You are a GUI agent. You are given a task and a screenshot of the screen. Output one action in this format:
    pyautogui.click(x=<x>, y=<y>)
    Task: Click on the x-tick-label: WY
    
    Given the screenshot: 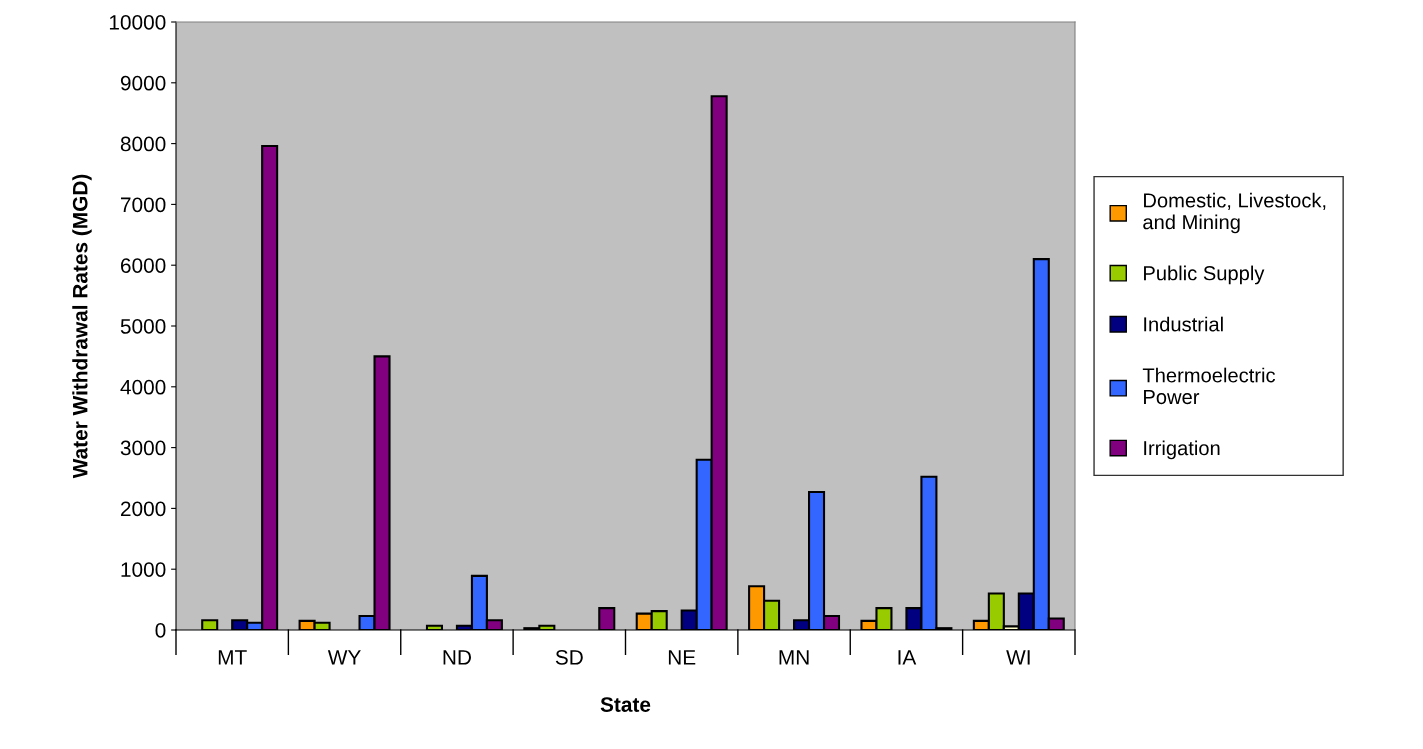 What is the action you would take?
    pyautogui.click(x=344, y=657)
    